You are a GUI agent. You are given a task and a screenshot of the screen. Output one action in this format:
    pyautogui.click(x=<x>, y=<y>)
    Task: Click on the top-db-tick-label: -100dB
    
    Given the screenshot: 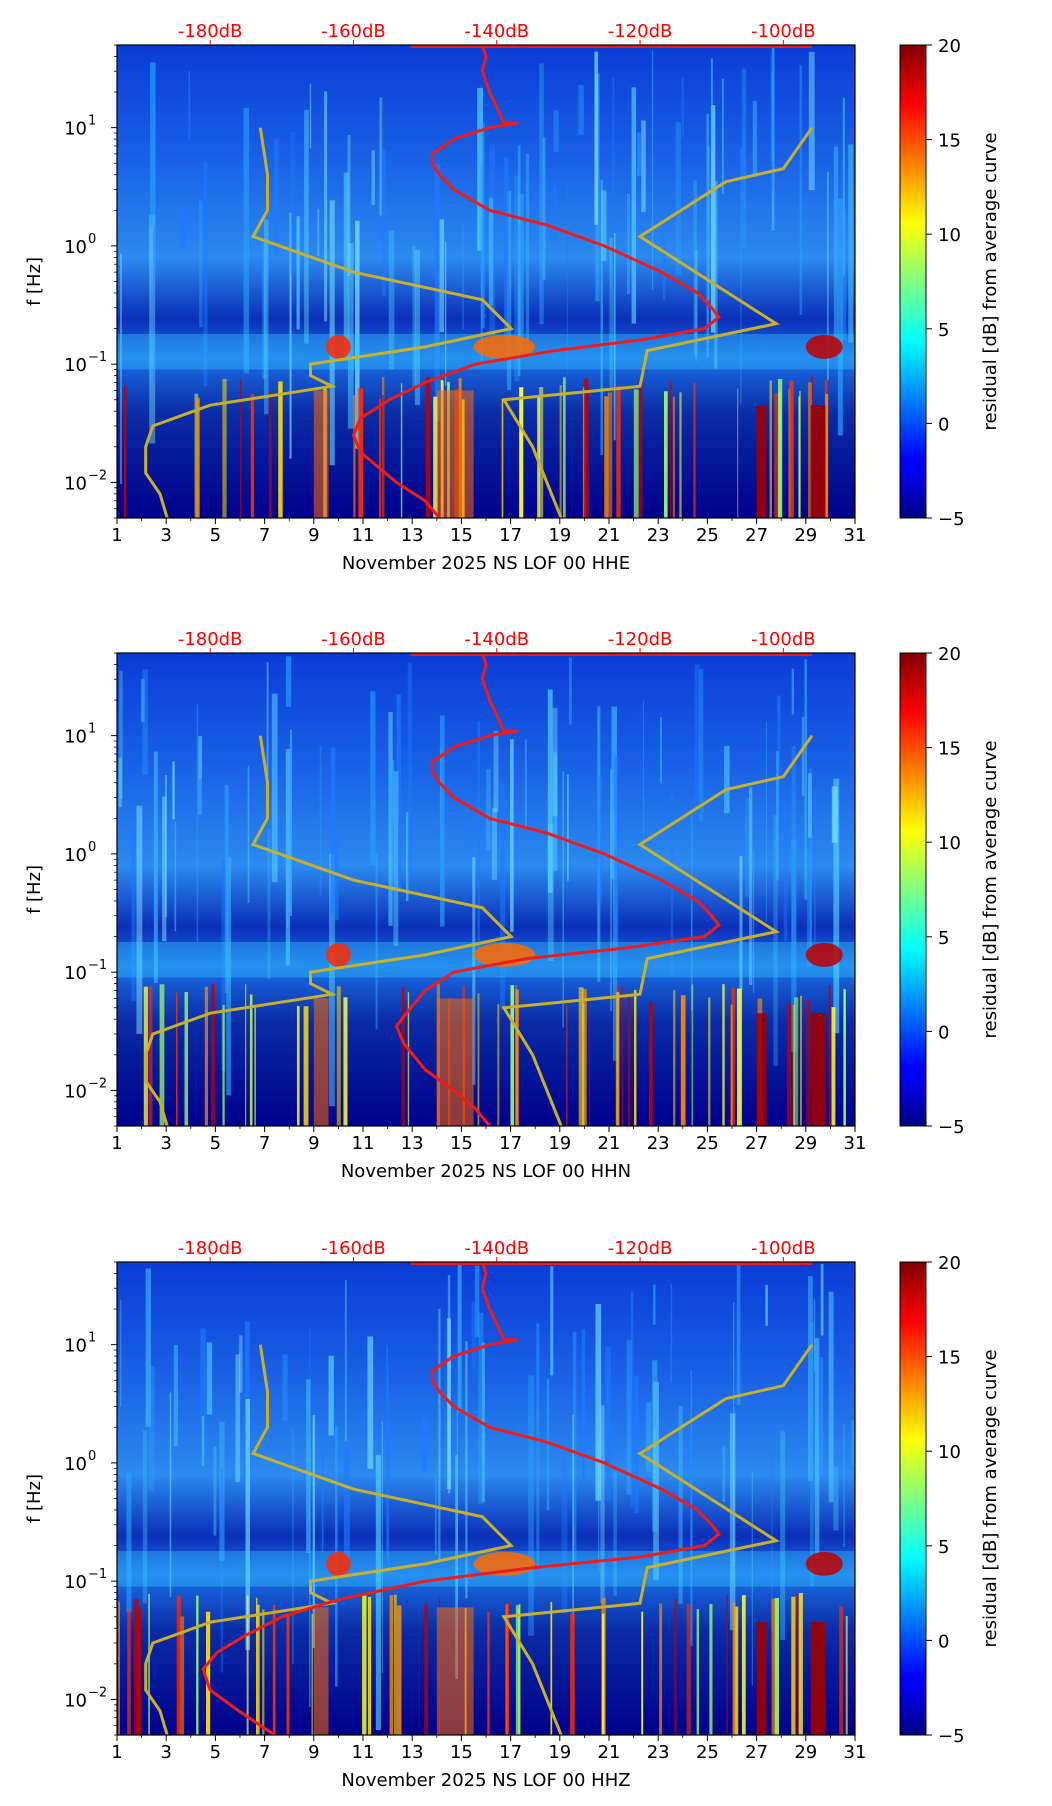 What is the action you would take?
    pyautogui.click(x=783, y=639)
    